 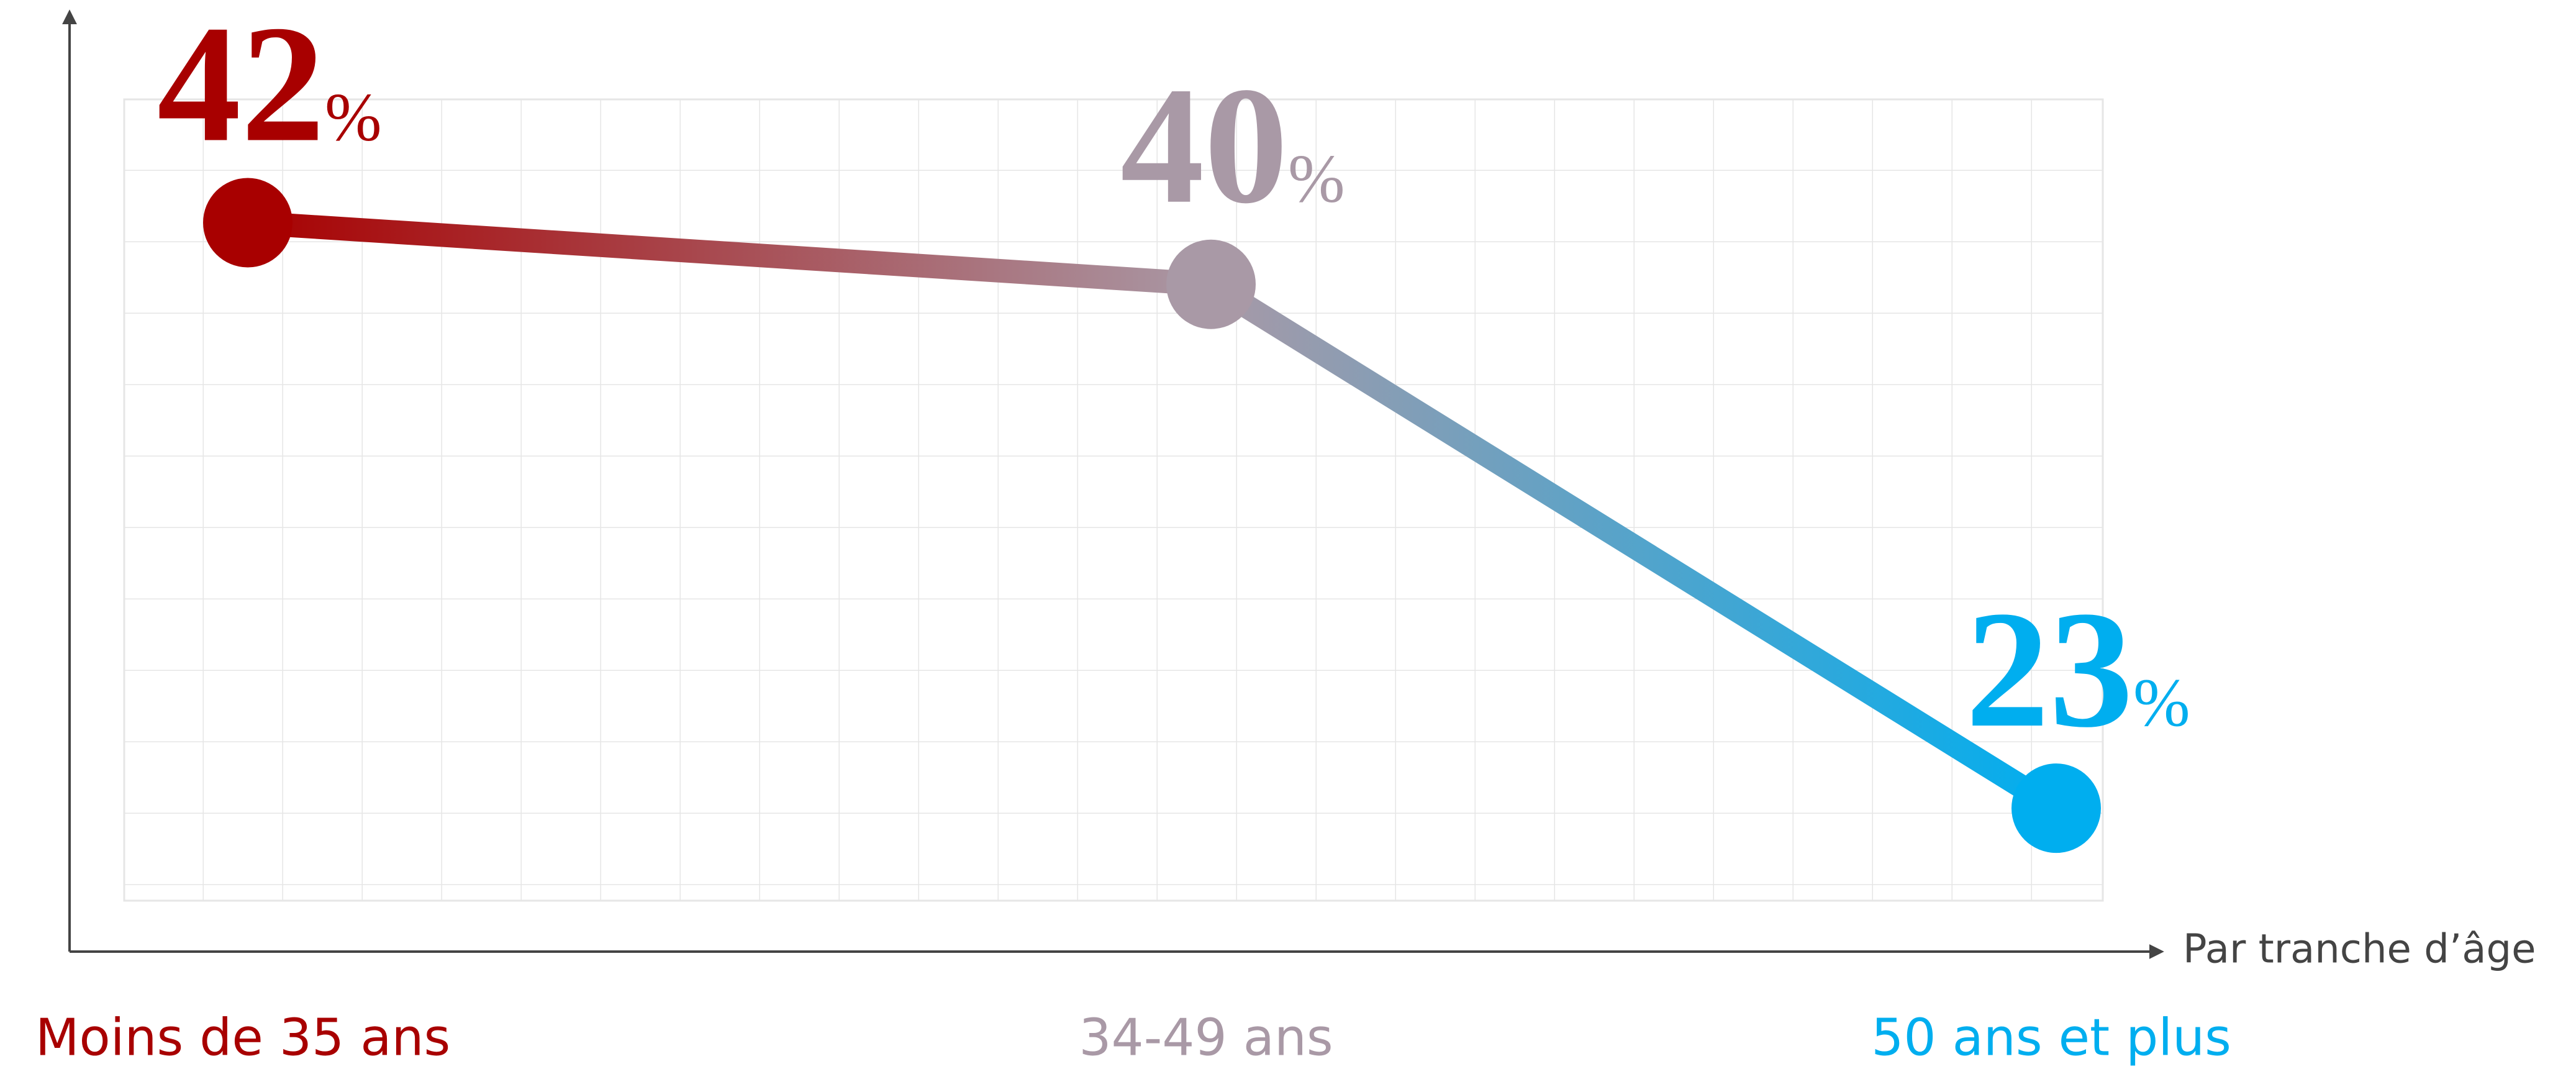 I want to click on value-label: 40%, so click(x=1232, y=146).